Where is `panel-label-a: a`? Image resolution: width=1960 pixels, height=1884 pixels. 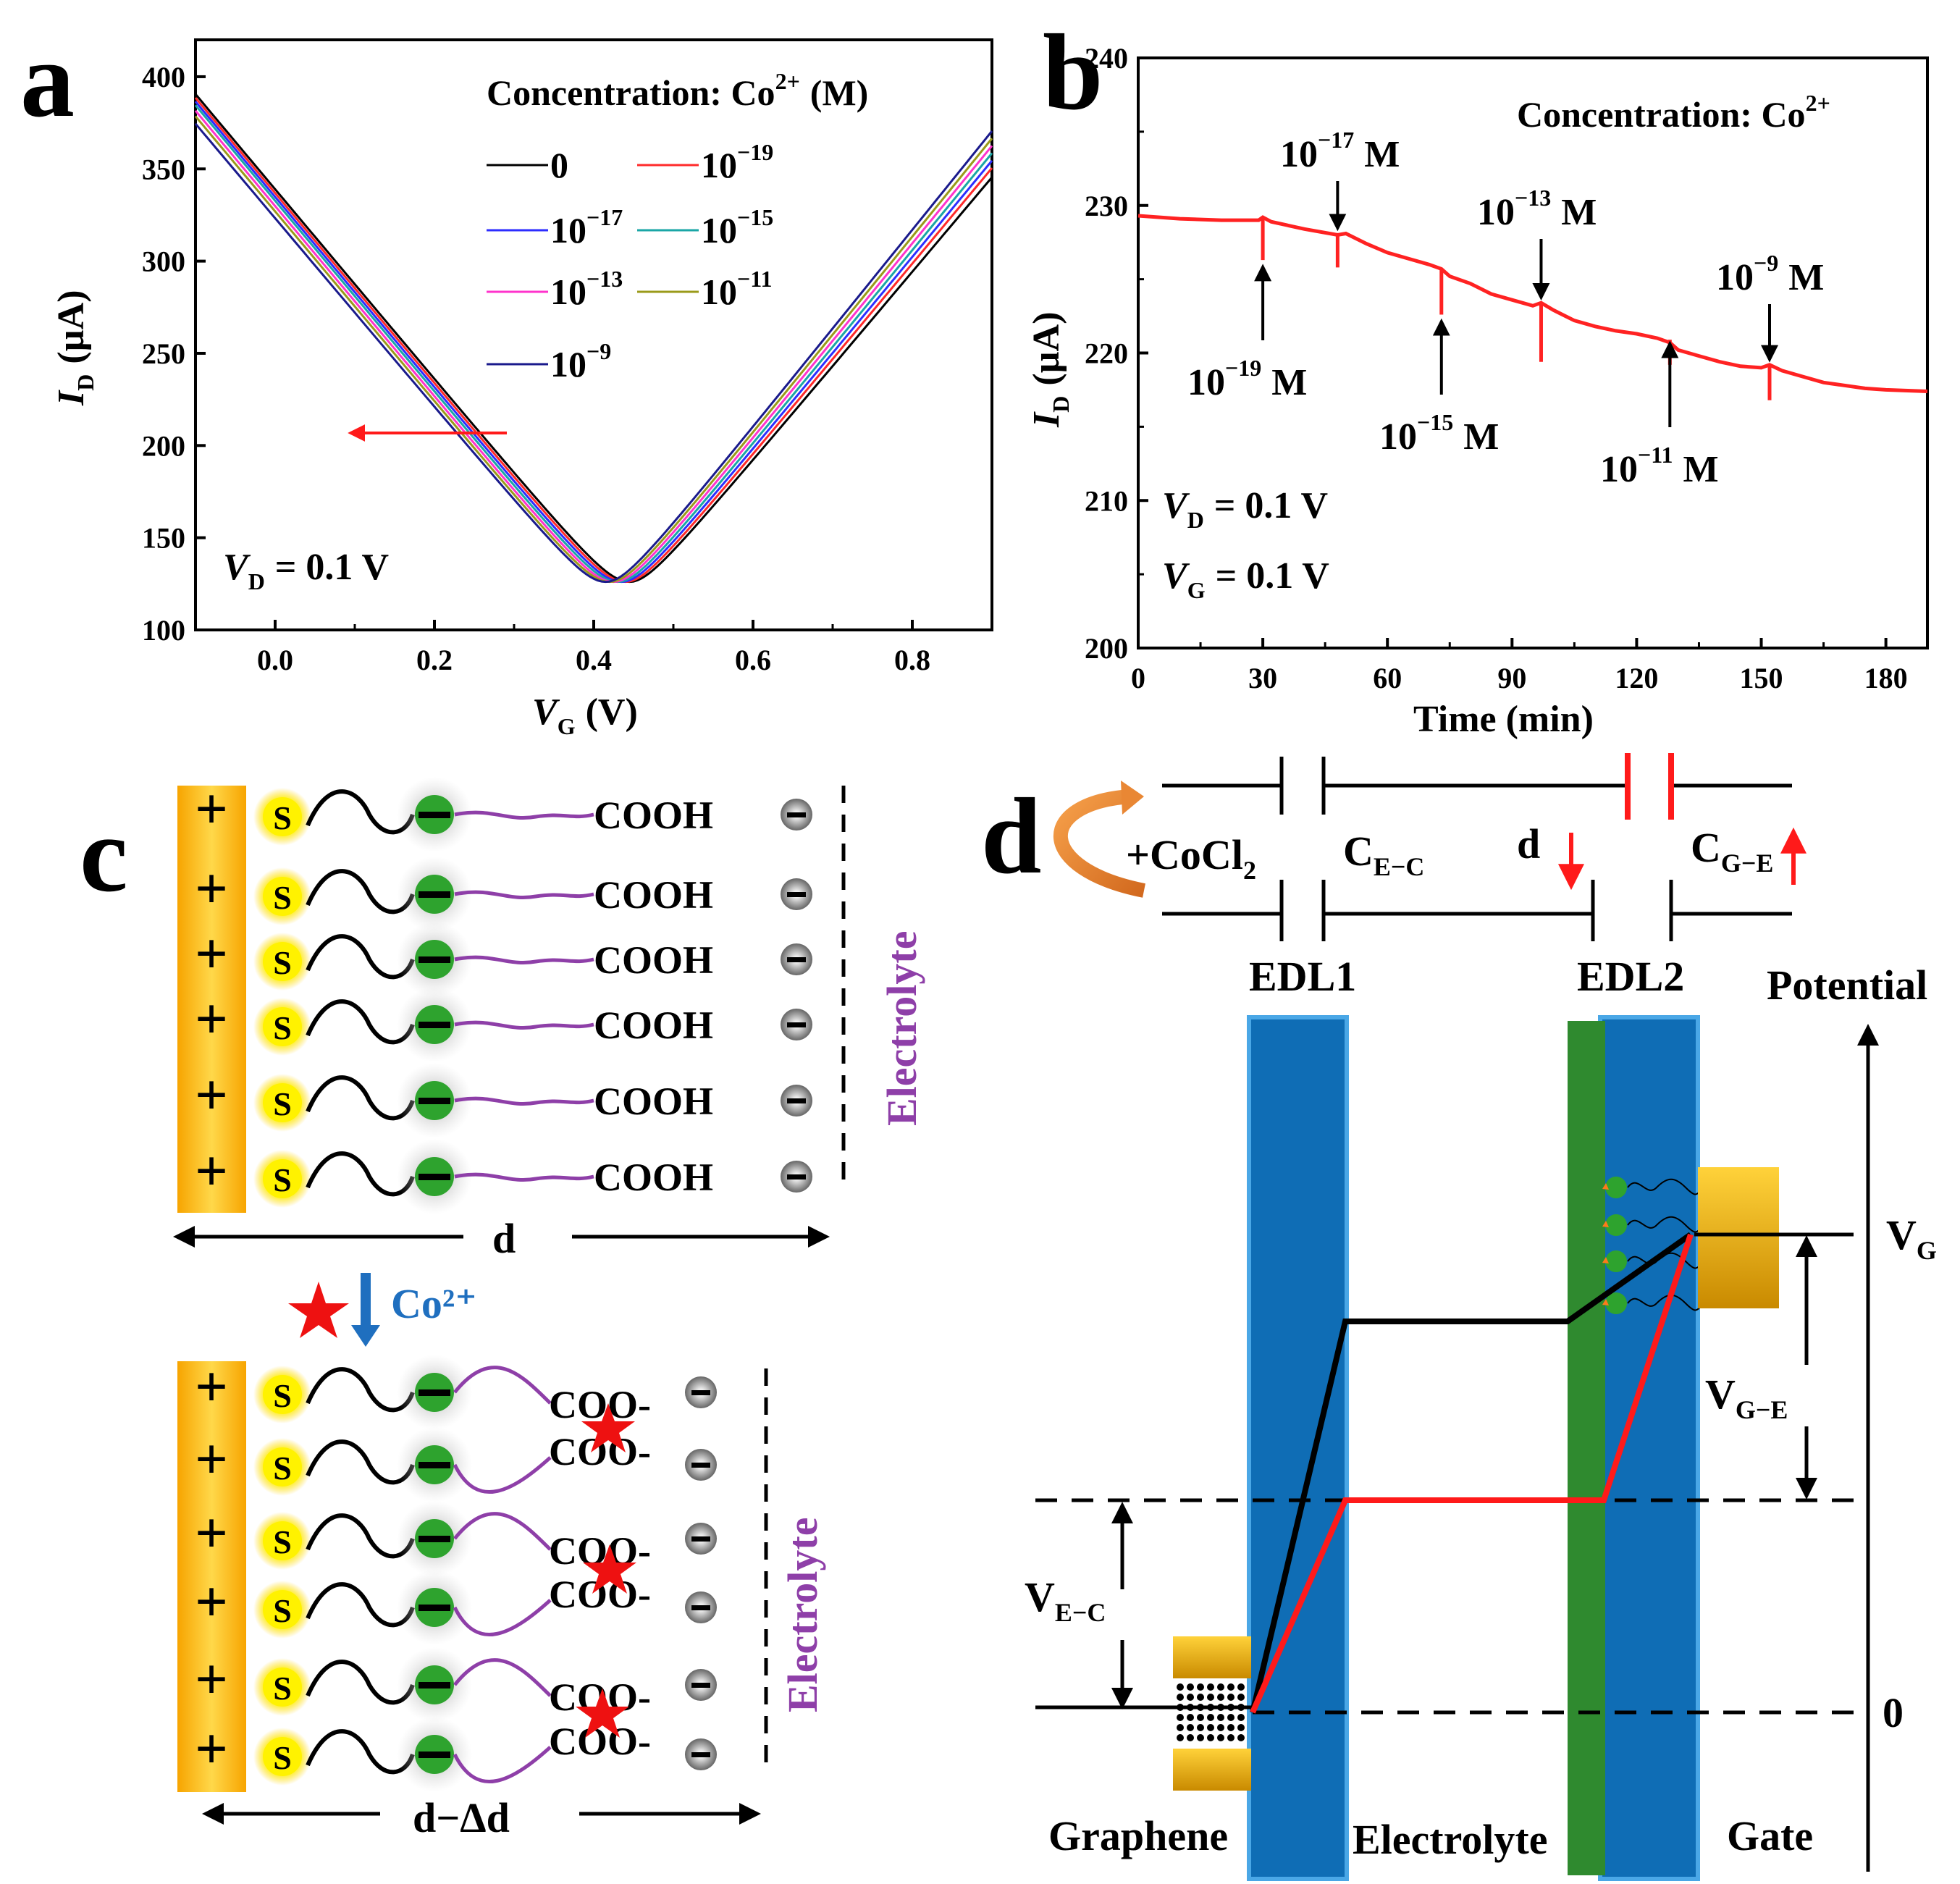
panel-label-a: a is located at coordinates (47, 80).